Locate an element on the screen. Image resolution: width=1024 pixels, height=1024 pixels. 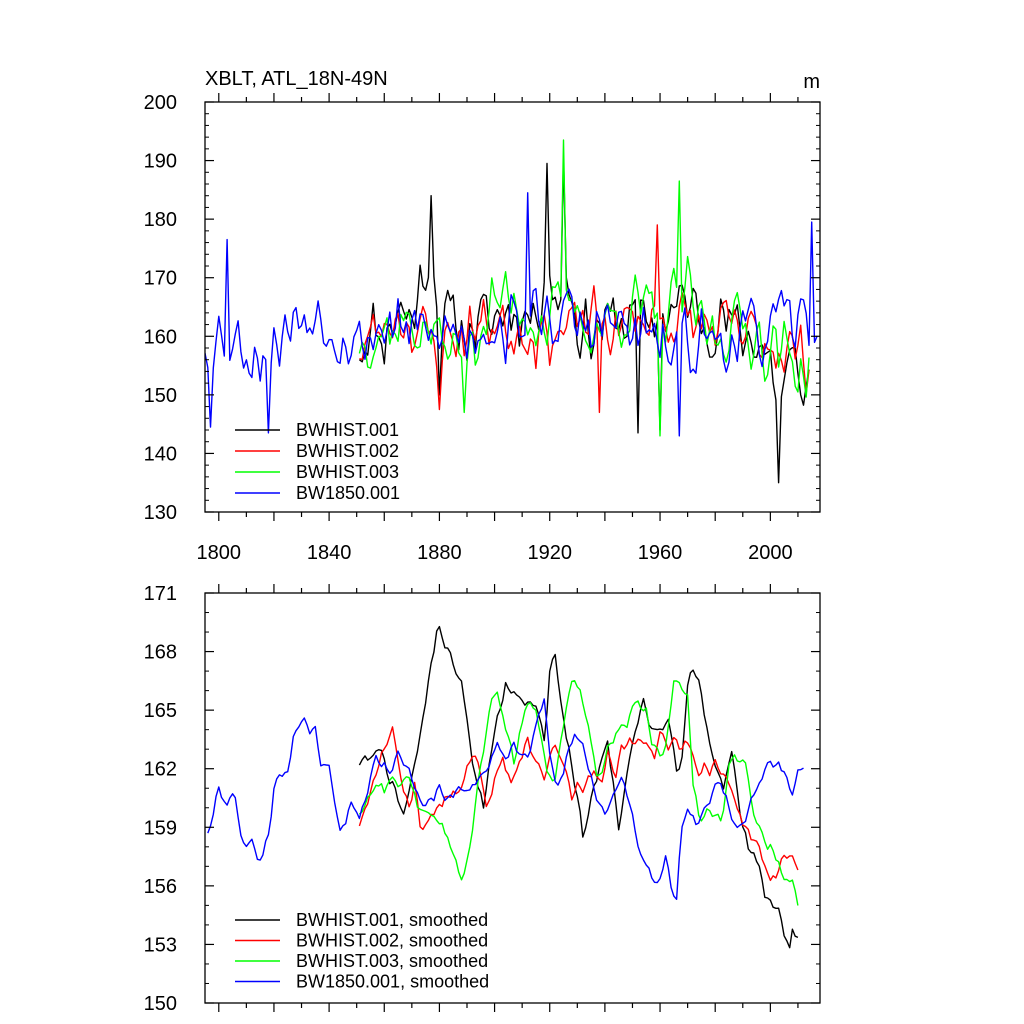
legend-label: BWHIST.003, smoothed is located at coordinates (392, 961).